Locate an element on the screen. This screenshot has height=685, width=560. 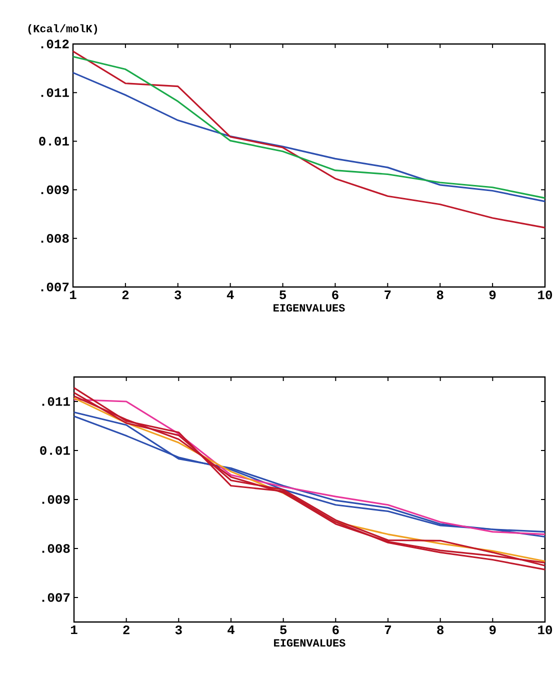
y-axis-title: (Kcal/molK) is located at coordinates (63, 29).